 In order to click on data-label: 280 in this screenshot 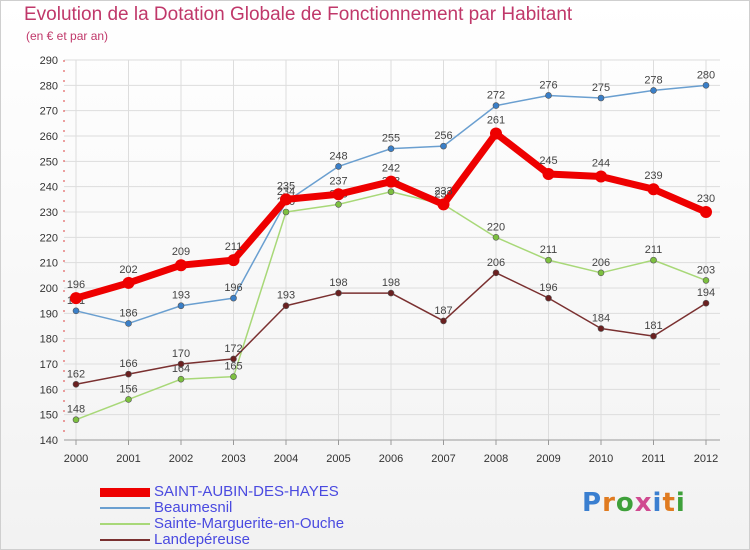, I will do `click(706, 75)`.